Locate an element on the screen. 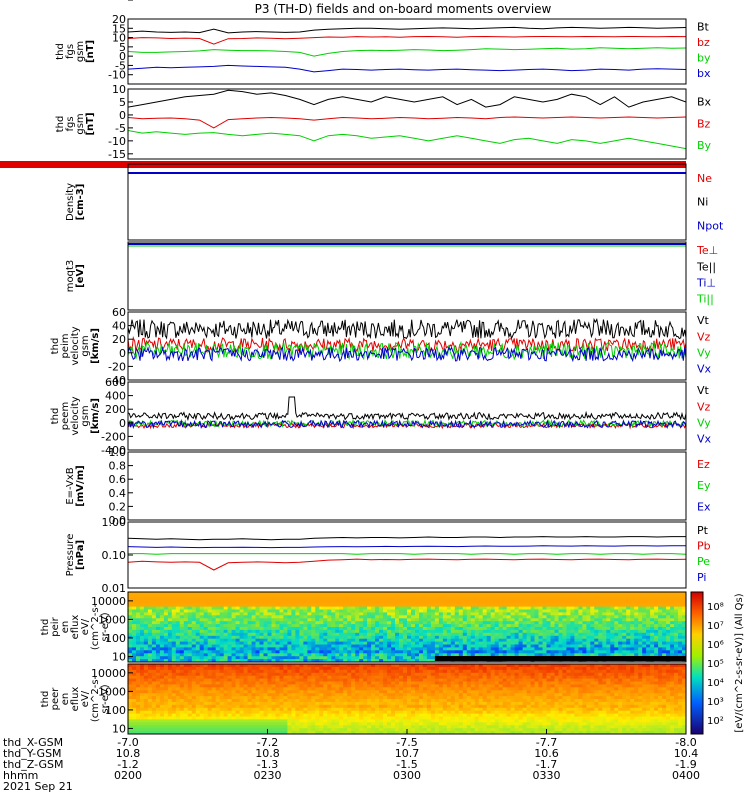  y-axis-label: peir is located at coordinates (55, 626).